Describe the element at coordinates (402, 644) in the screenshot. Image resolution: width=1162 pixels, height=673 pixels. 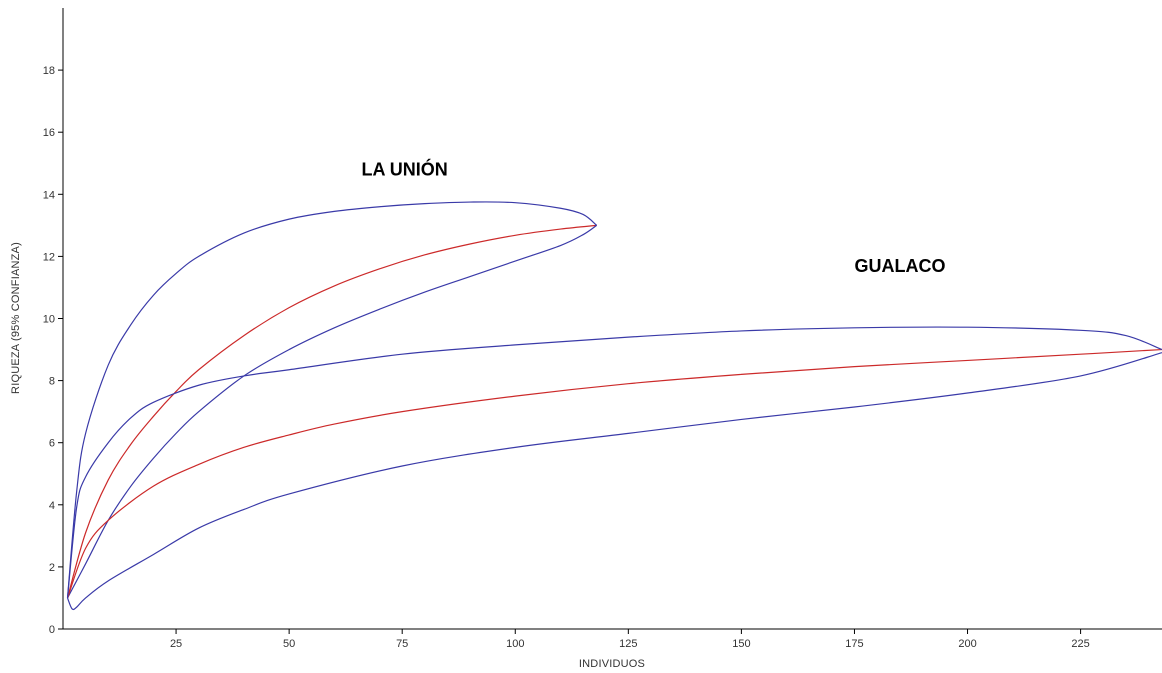
I see `x-tick-label: 75` at that location.